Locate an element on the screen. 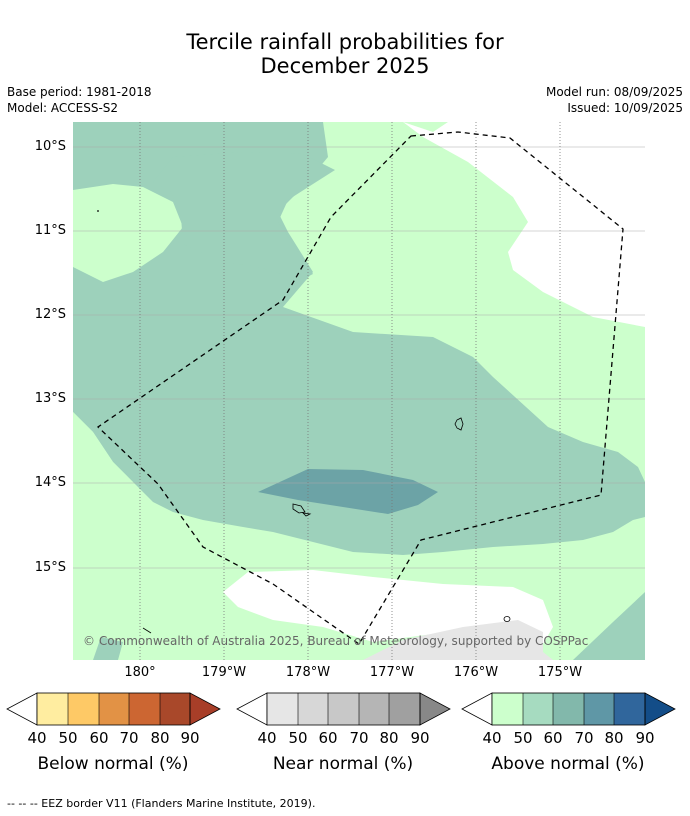 The width and height of the screenshot is (690, 816). lat-label-12s: 12°S is located at coordinates (50, 314).